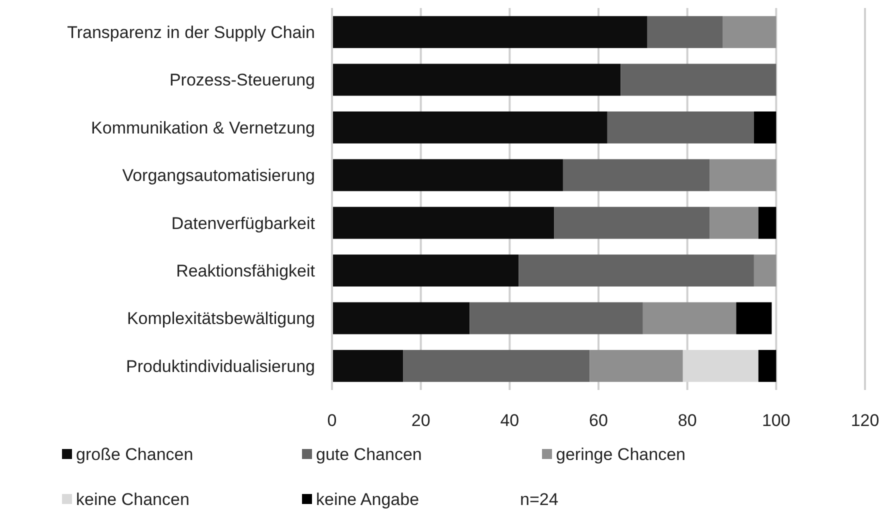 This screenshot has width=886, height=515. I want to click on x-tick-label: 60, so click(598, 420).